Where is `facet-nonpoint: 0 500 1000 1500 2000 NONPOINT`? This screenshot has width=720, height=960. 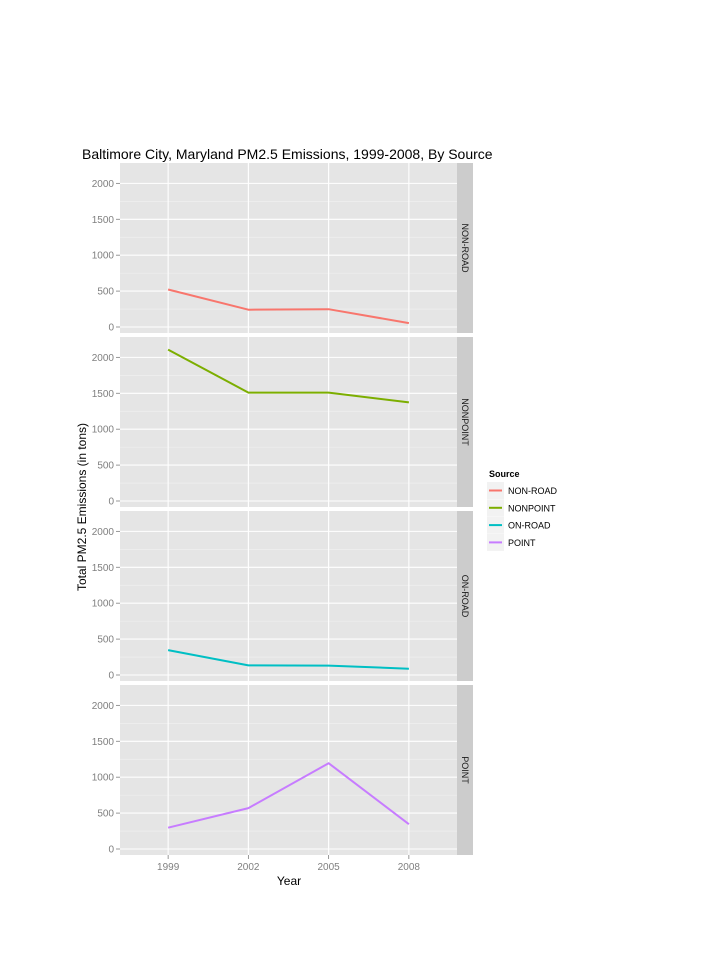 facet-nonpoint: 0 500 1000 1500 2000 NONPOINT is located at coordinates (282, 422).